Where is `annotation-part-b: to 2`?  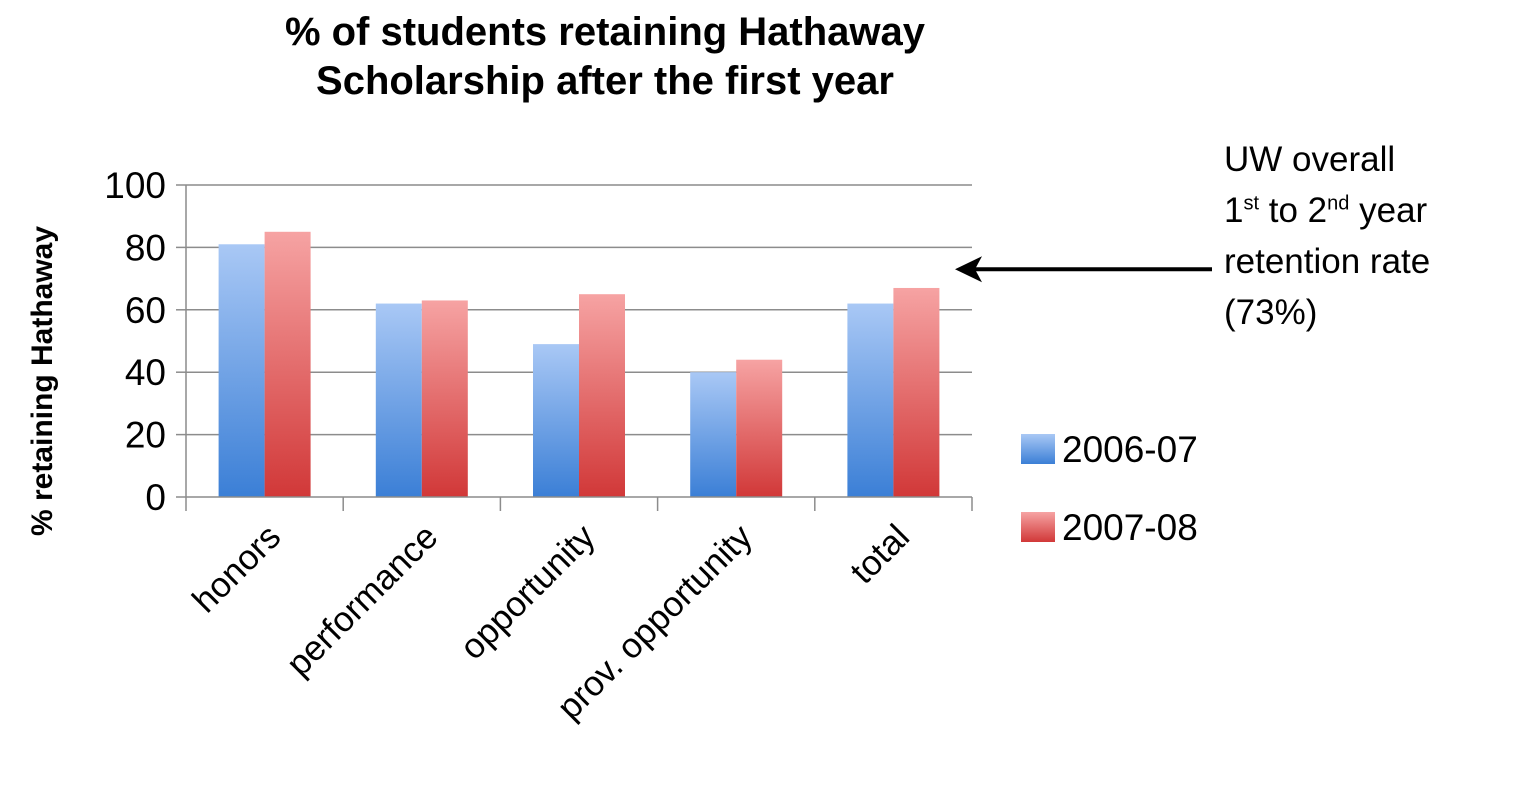 annotation-part-b: to 2 is located at coordinates (1293, 210).